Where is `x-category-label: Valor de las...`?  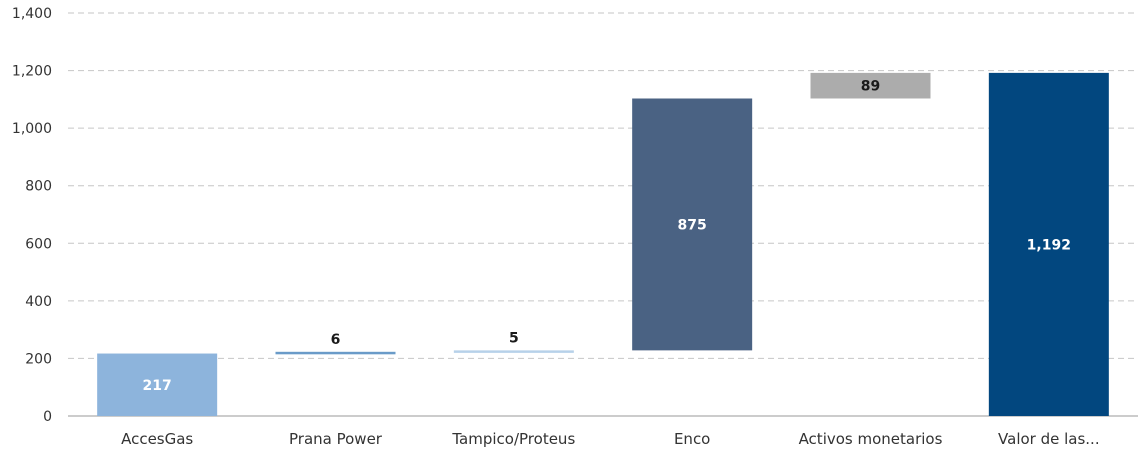
x-category-label: Valor de las... is located at coordinates (1049, 439).